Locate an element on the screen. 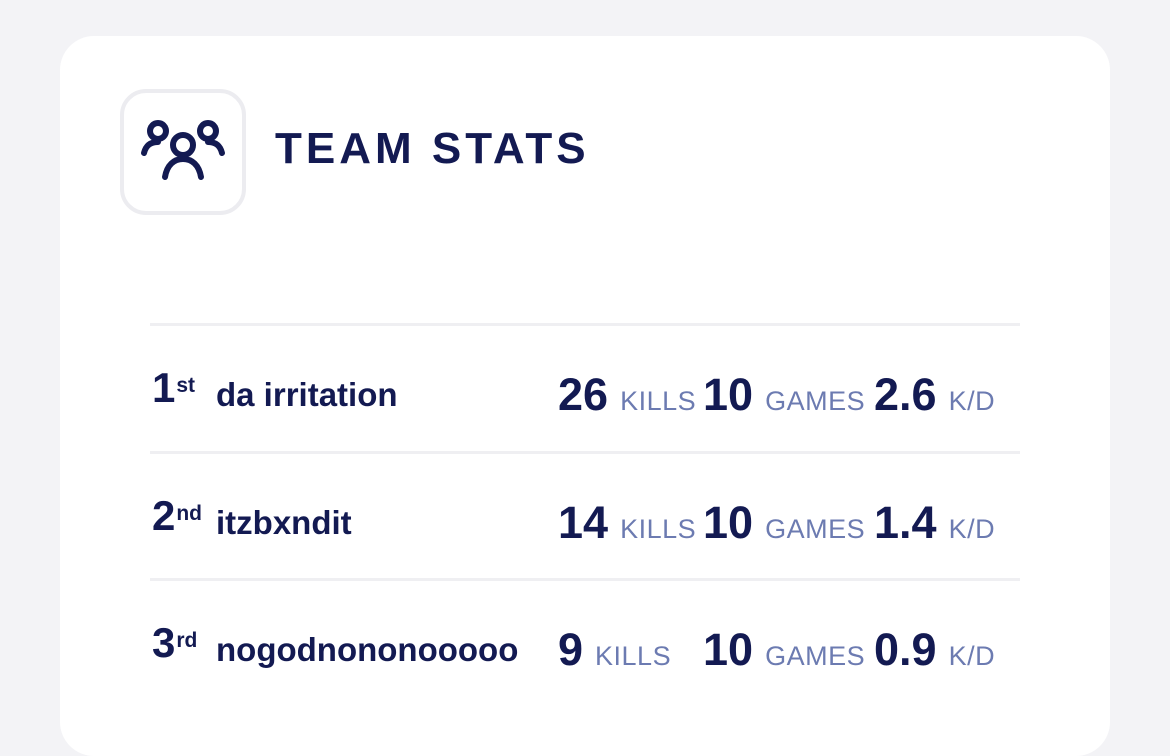 The height and width of the screenshot is (756, 1170). rank-label: 2nd is located at coordinates (177, 516).